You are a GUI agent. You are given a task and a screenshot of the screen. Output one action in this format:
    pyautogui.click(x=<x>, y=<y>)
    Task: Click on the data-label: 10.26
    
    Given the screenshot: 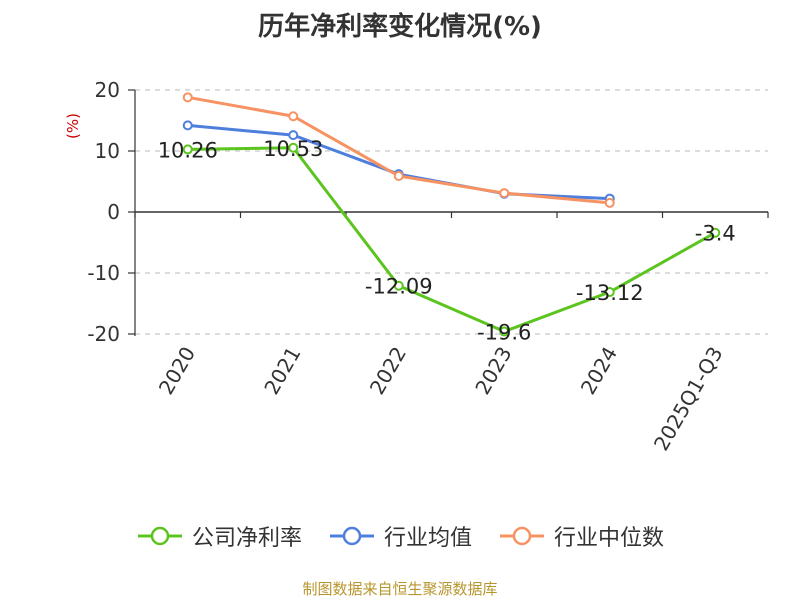 What is the action you would take?
    pyautogui.click(x=188, y=150)
    